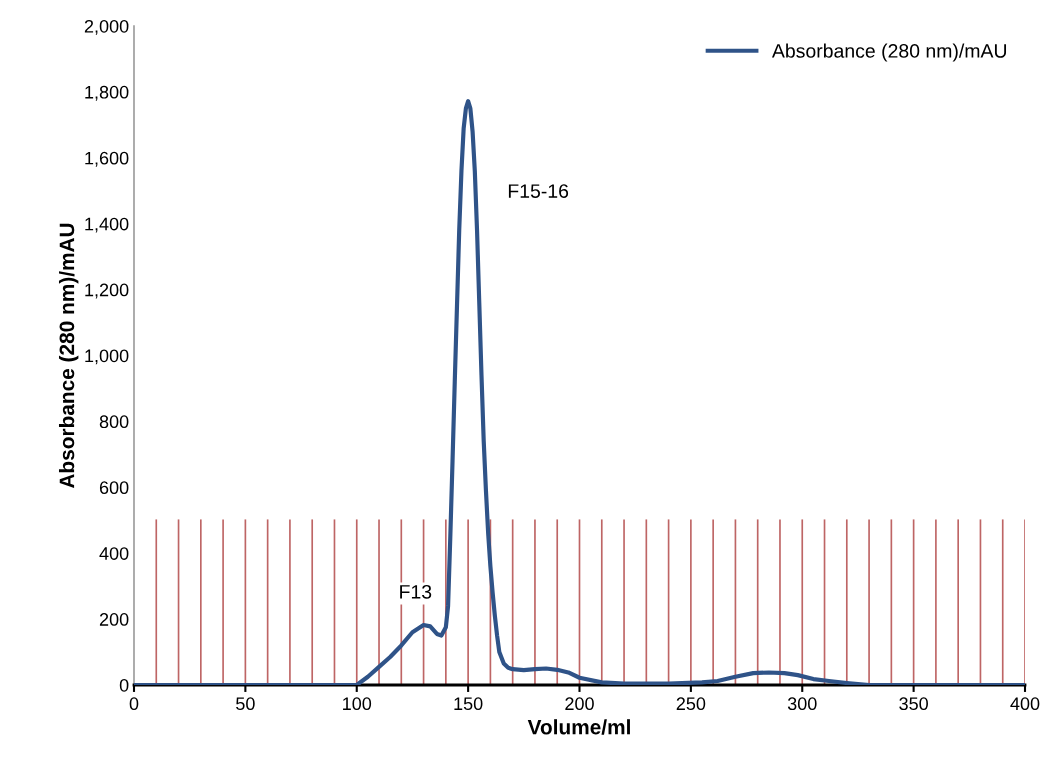  What do you see at coordinates (691, 704) in the screenshot?
I see `x-tick-label: 250` at bounding box center [691, 704].